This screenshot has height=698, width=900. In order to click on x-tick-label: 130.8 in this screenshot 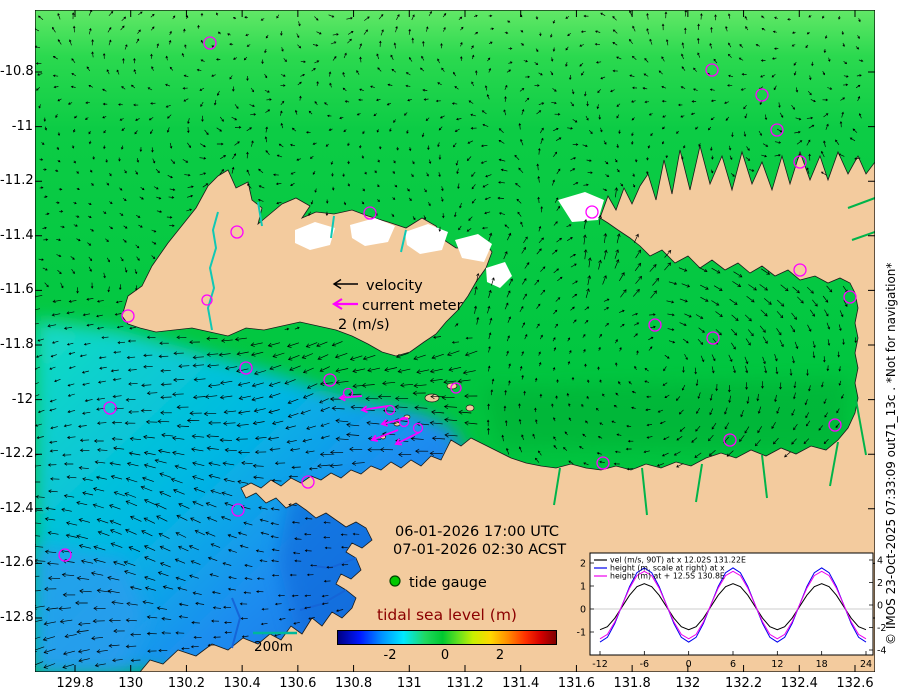, I will do `click(353, 683)`.